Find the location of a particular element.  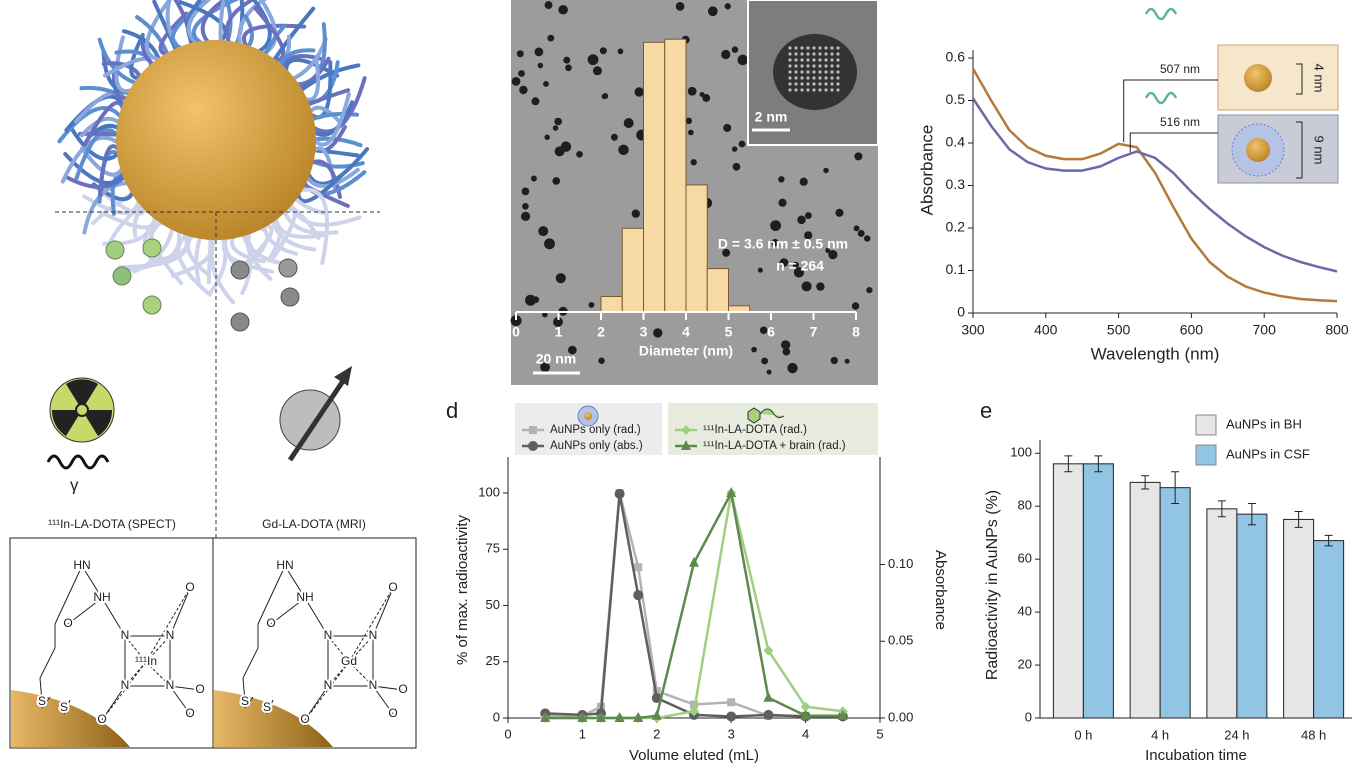

error-bar is located at coordinates (1298, 519).